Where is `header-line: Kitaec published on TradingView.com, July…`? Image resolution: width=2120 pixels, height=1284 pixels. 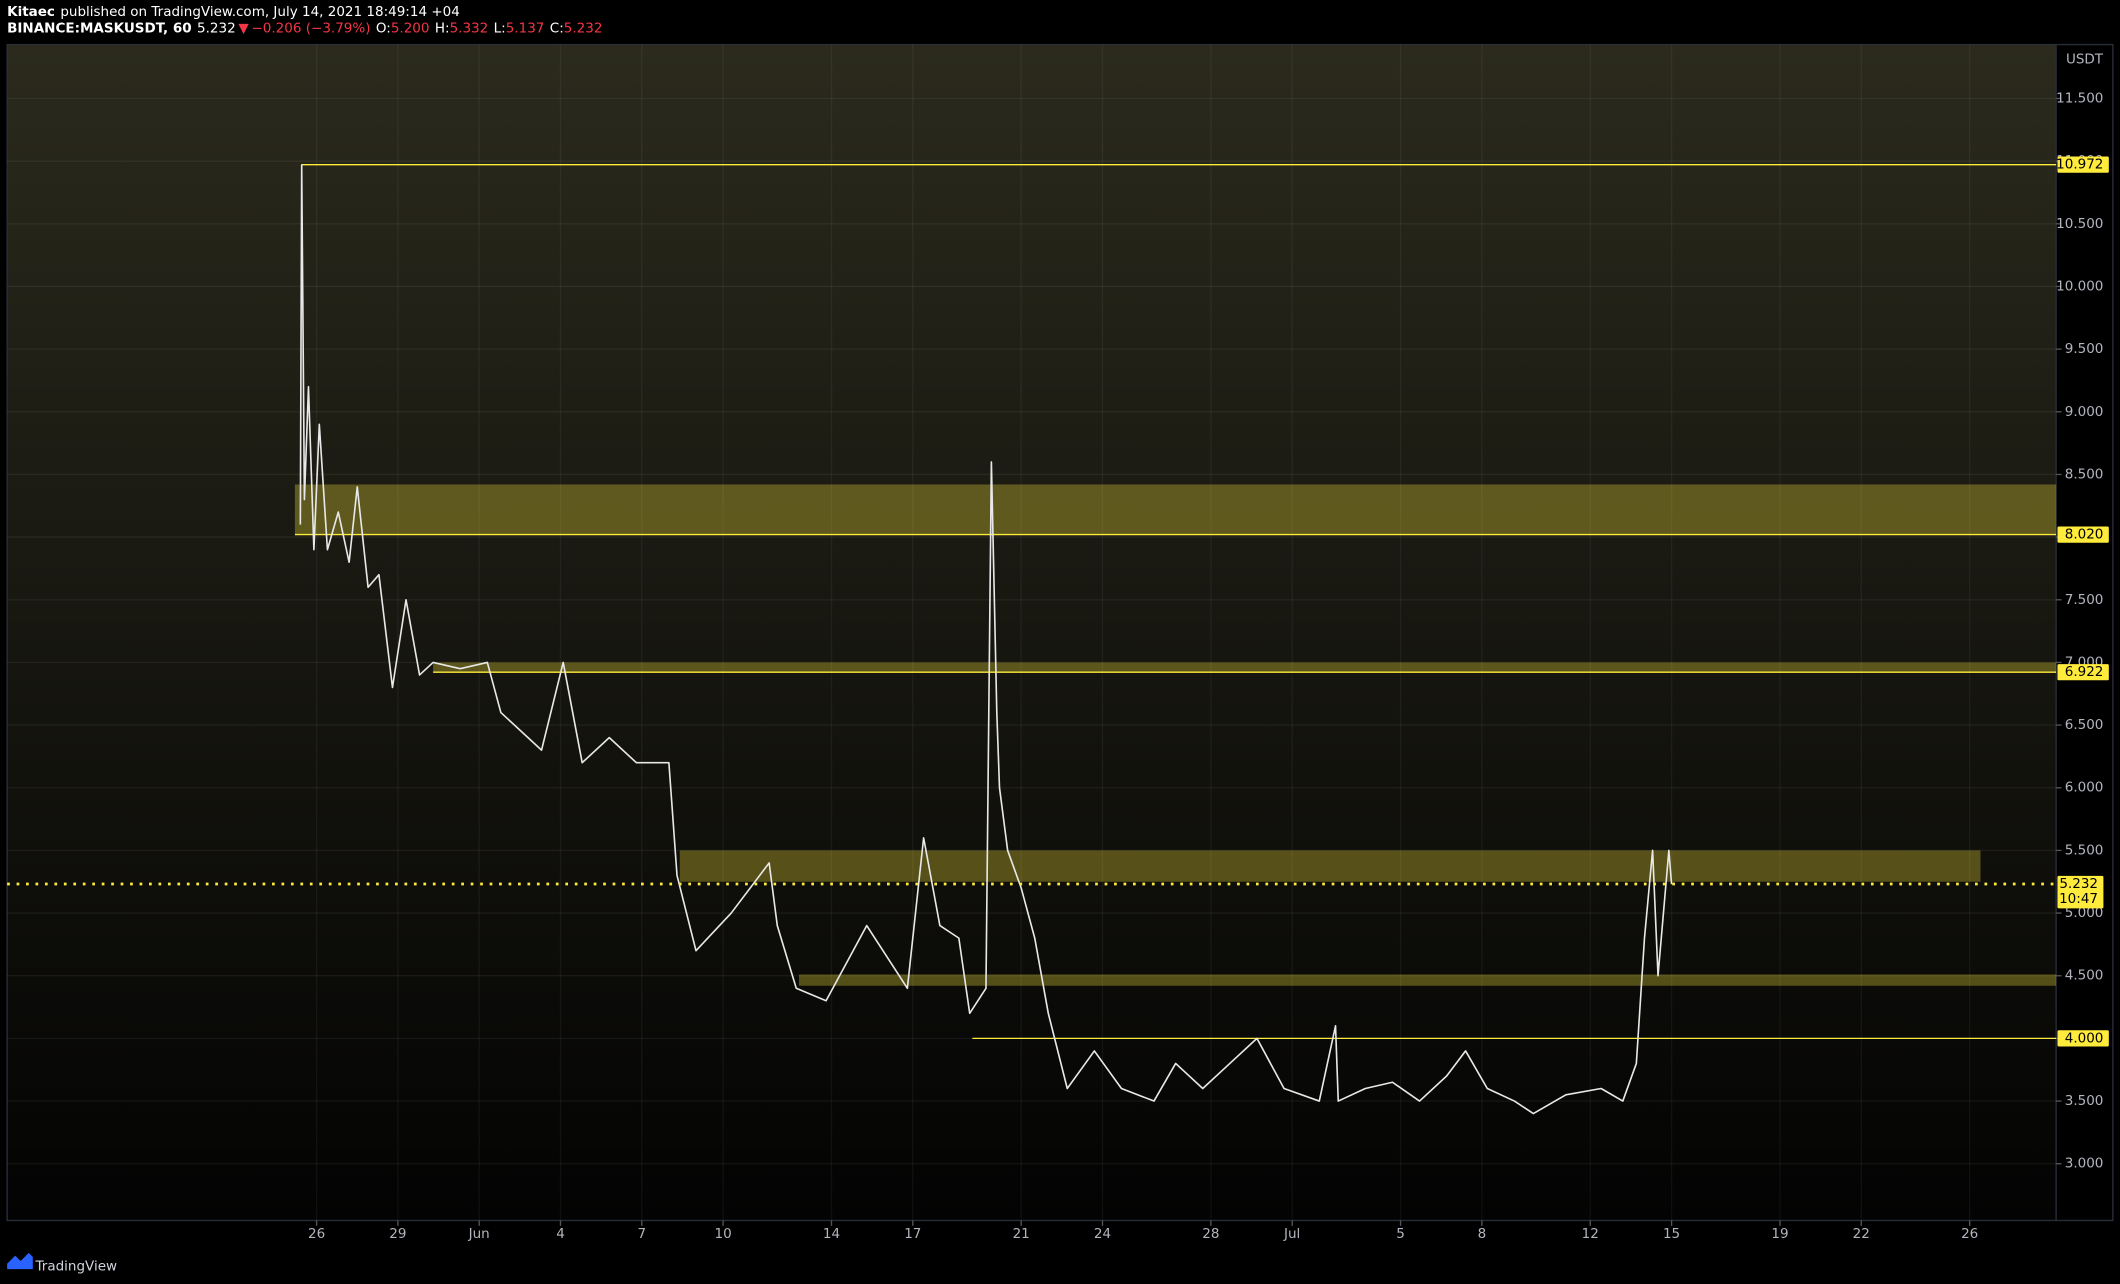 header-line: Kitaec published on TradingView.com, July… is located at coordinates (233, 12).